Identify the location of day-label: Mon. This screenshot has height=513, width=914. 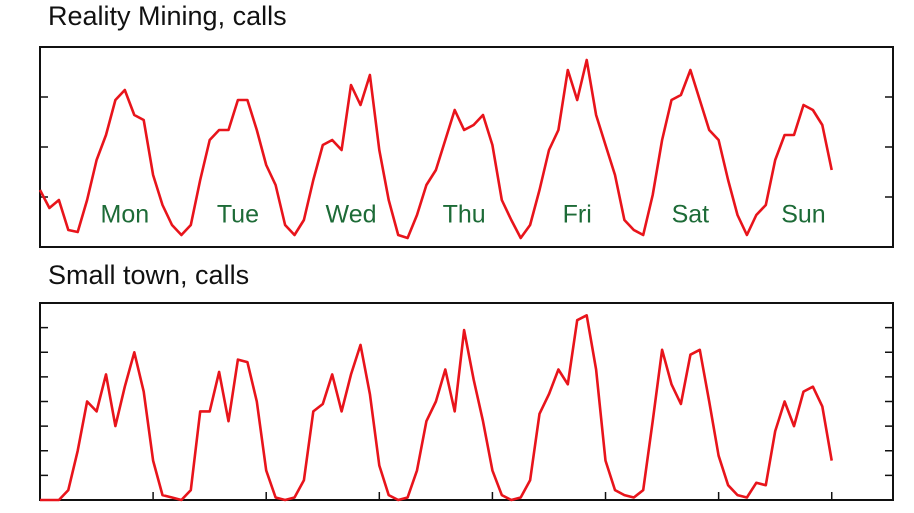
(125, 215).